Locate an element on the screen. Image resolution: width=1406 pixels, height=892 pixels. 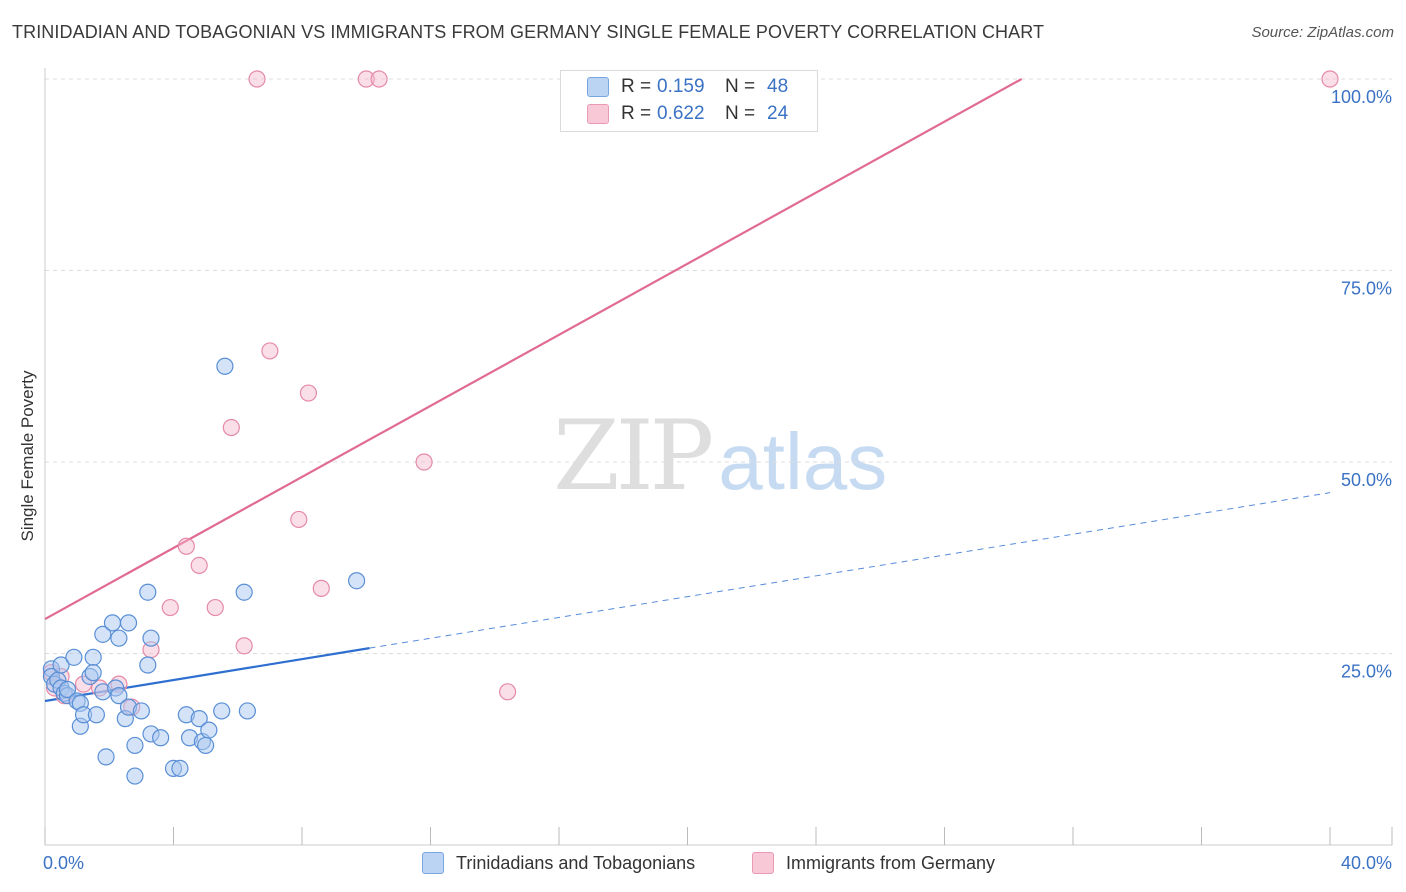
y-tick-label: 100.0% is located at coordinates (1361, 97).